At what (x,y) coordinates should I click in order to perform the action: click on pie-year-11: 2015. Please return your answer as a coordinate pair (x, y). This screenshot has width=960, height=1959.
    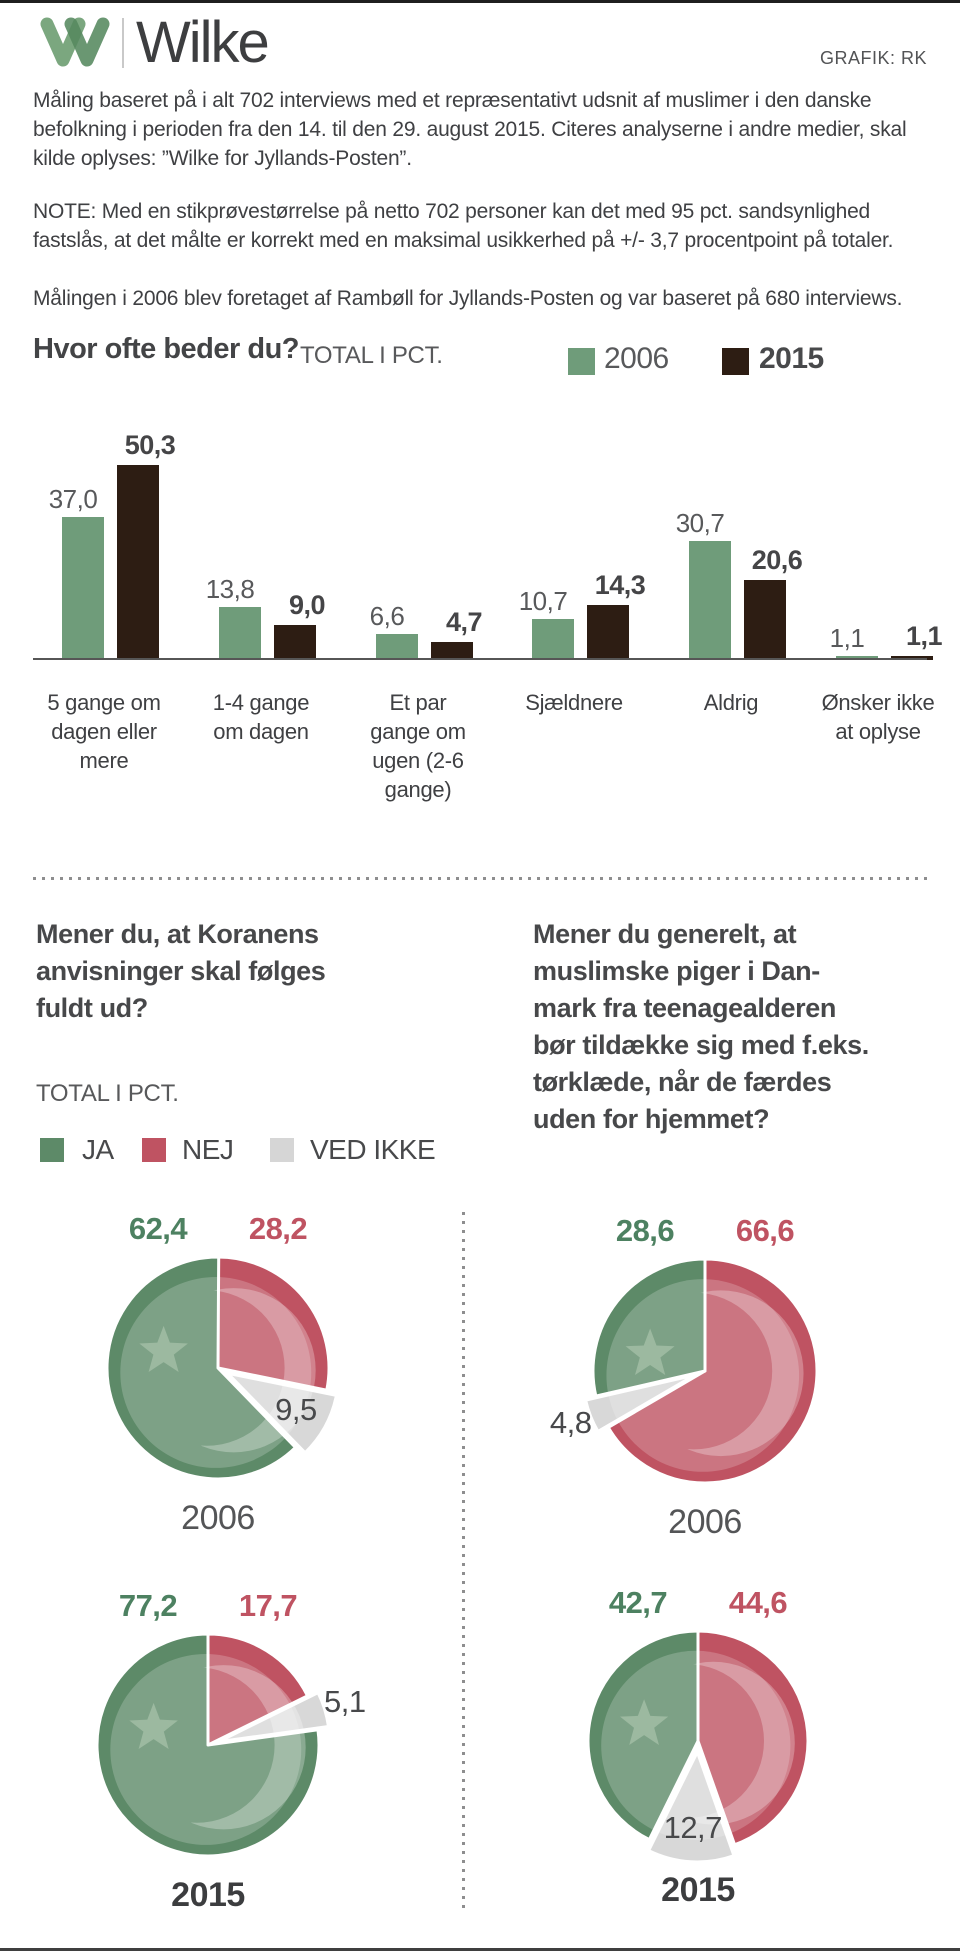
    Looking at the image, I should click on (698, 1890).